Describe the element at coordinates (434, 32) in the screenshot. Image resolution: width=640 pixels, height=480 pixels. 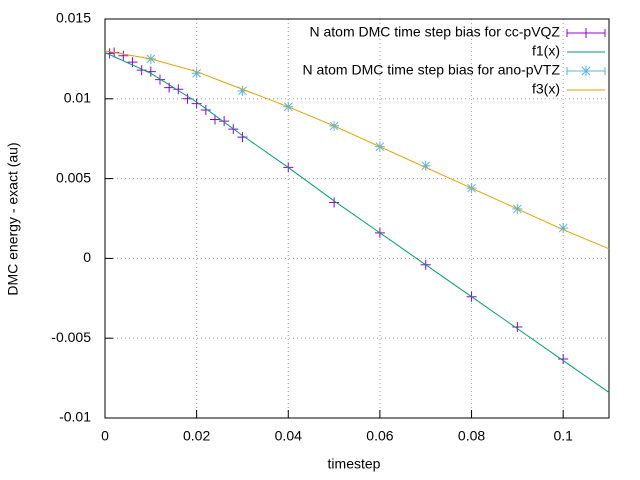
I see `legend-label: N atom DMC time step bias for cc-pVQZ` at that location.